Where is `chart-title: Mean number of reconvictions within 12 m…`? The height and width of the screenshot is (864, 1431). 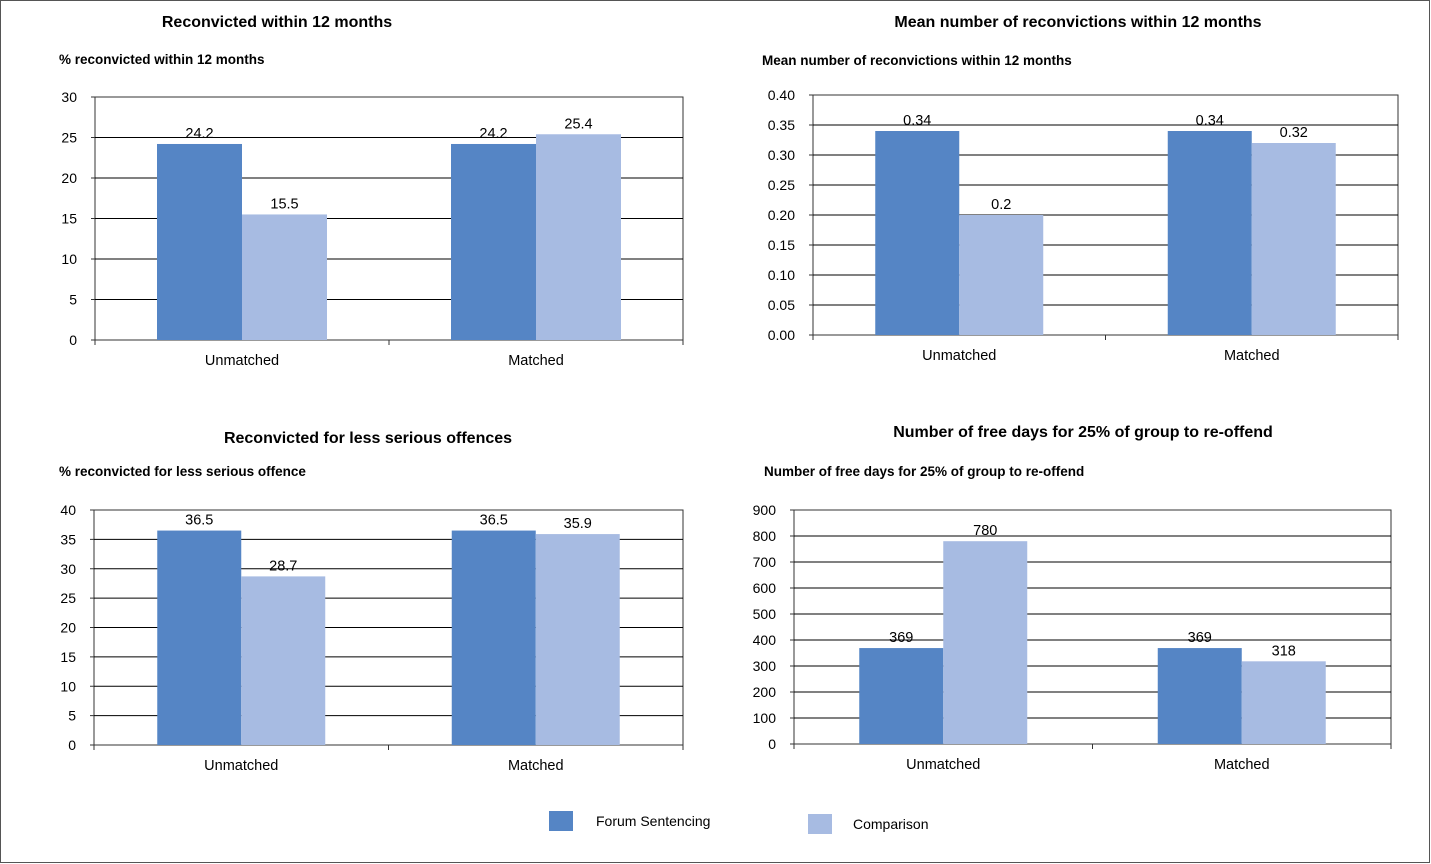
chart-title: Mean number of reconvictions within 12 m… is located at coordinates (1077, 22).